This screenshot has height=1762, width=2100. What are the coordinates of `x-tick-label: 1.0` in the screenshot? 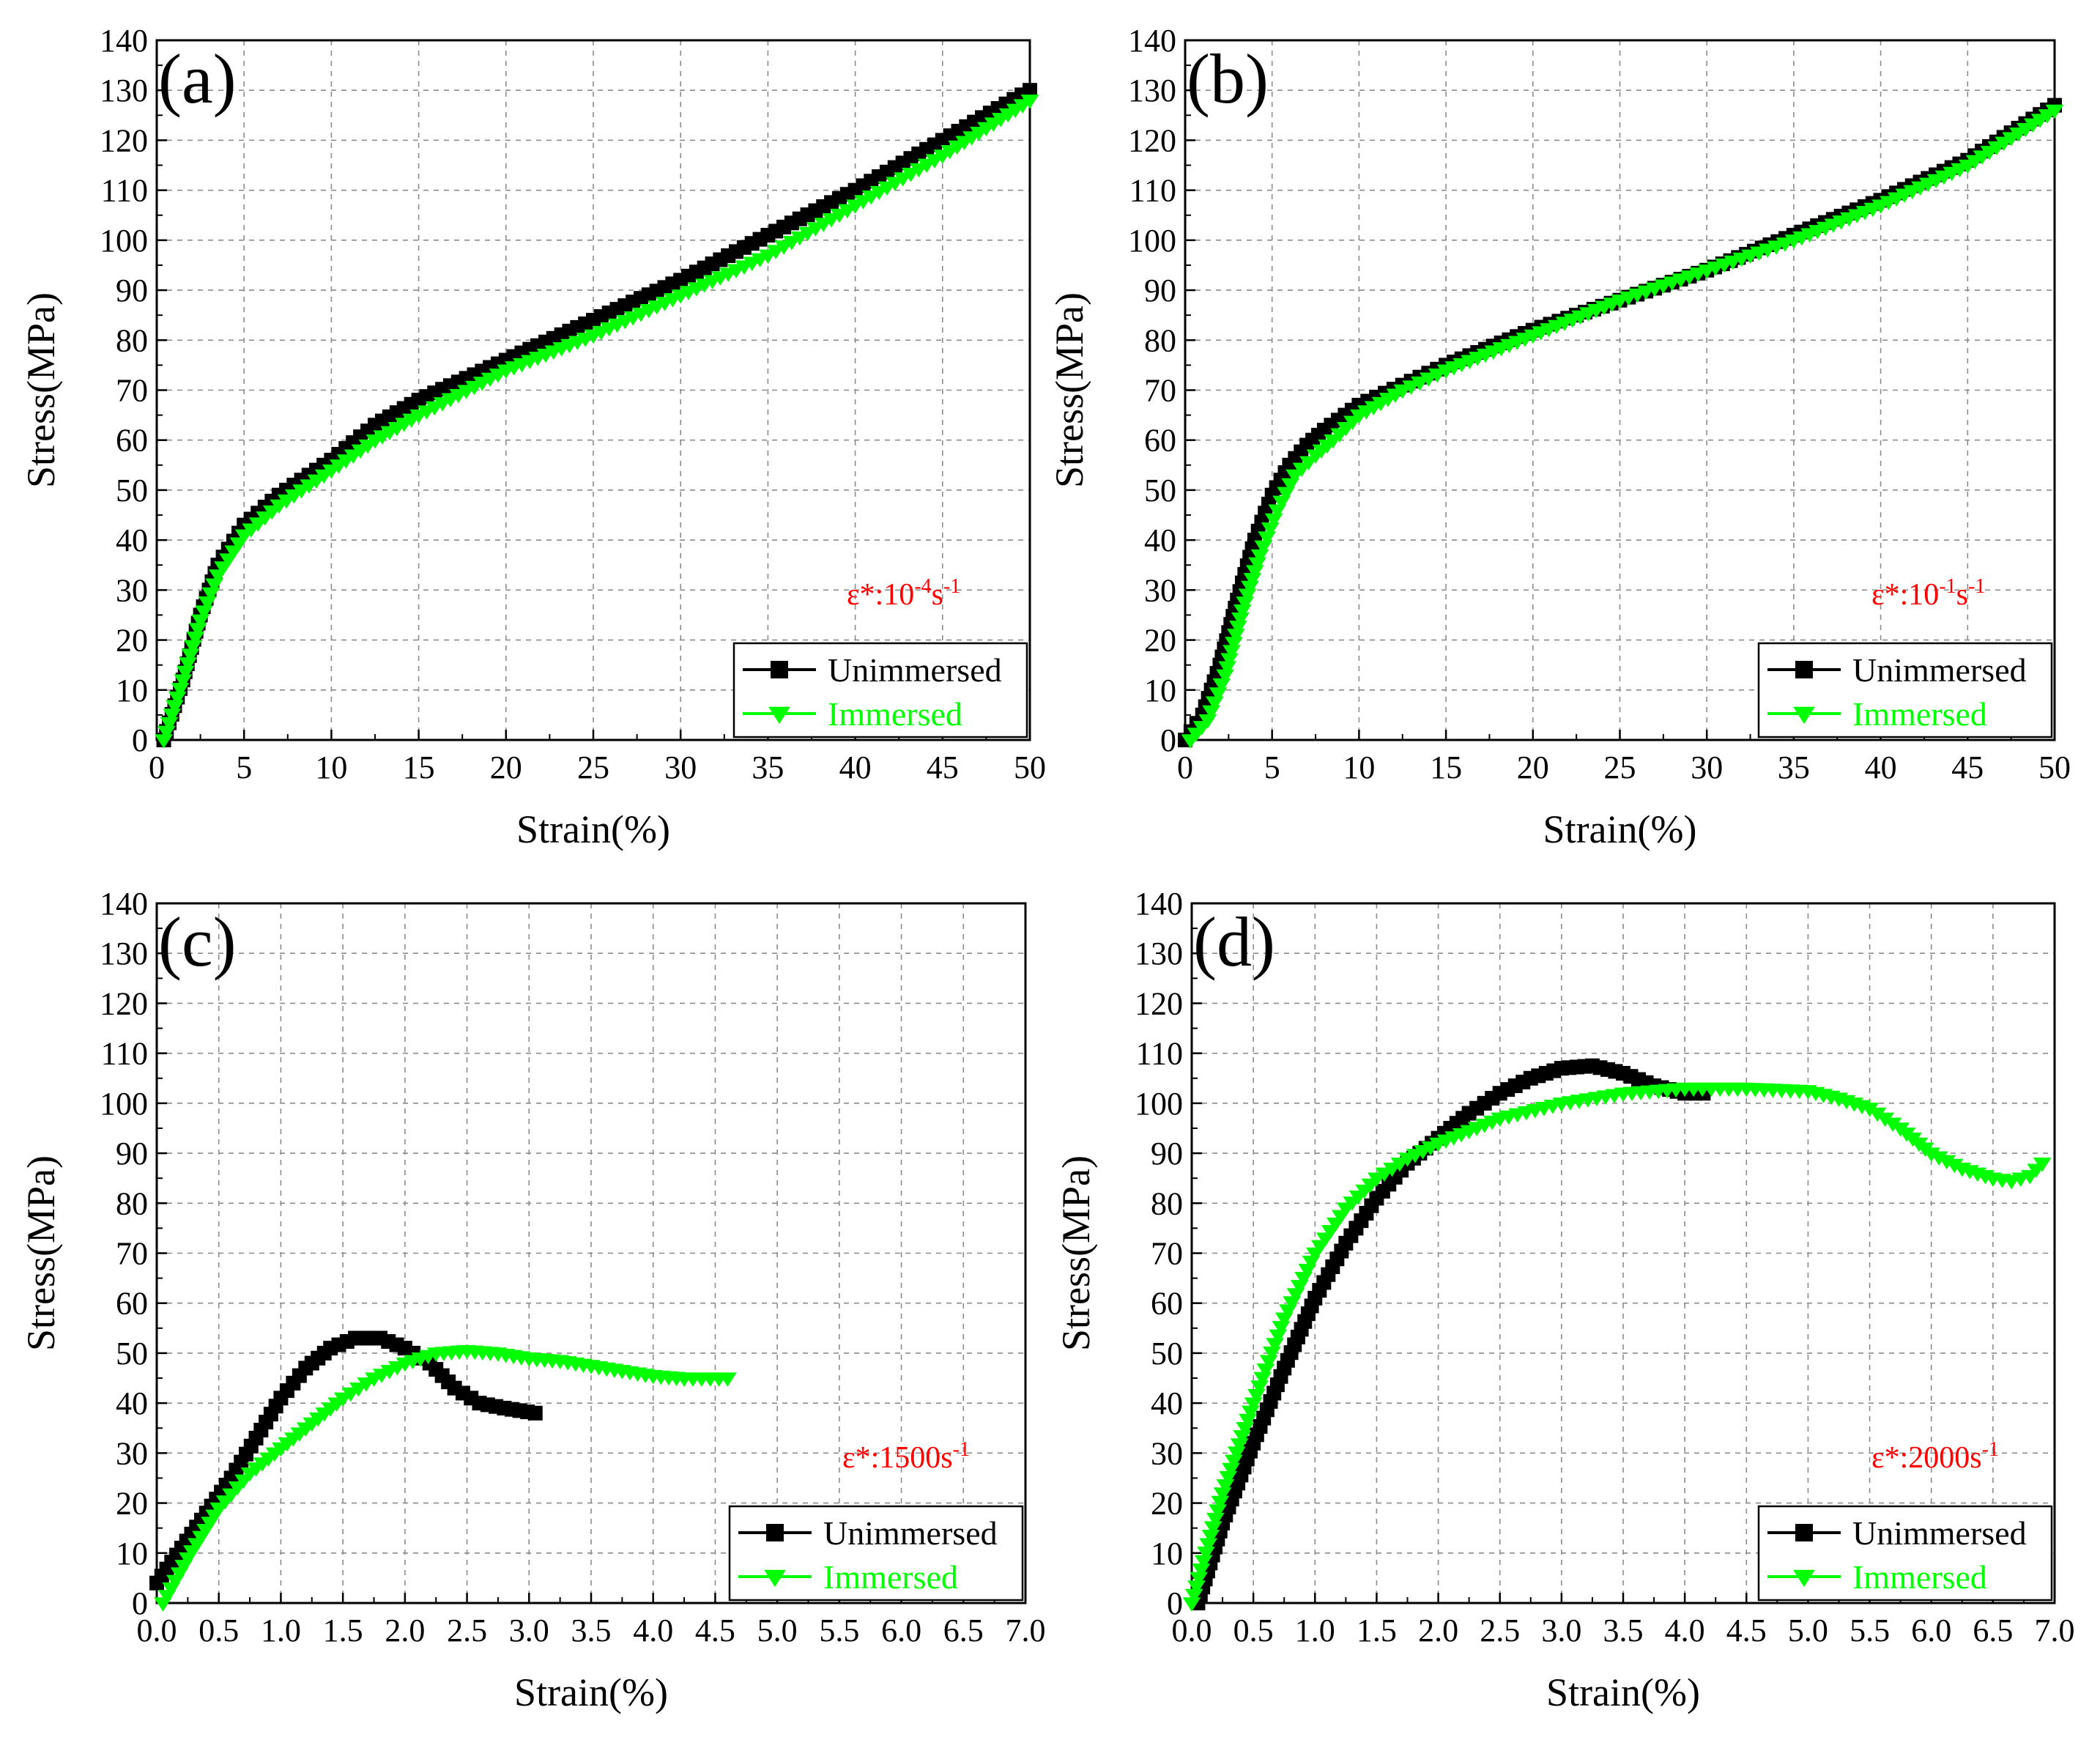 It's located at (281, 1630).